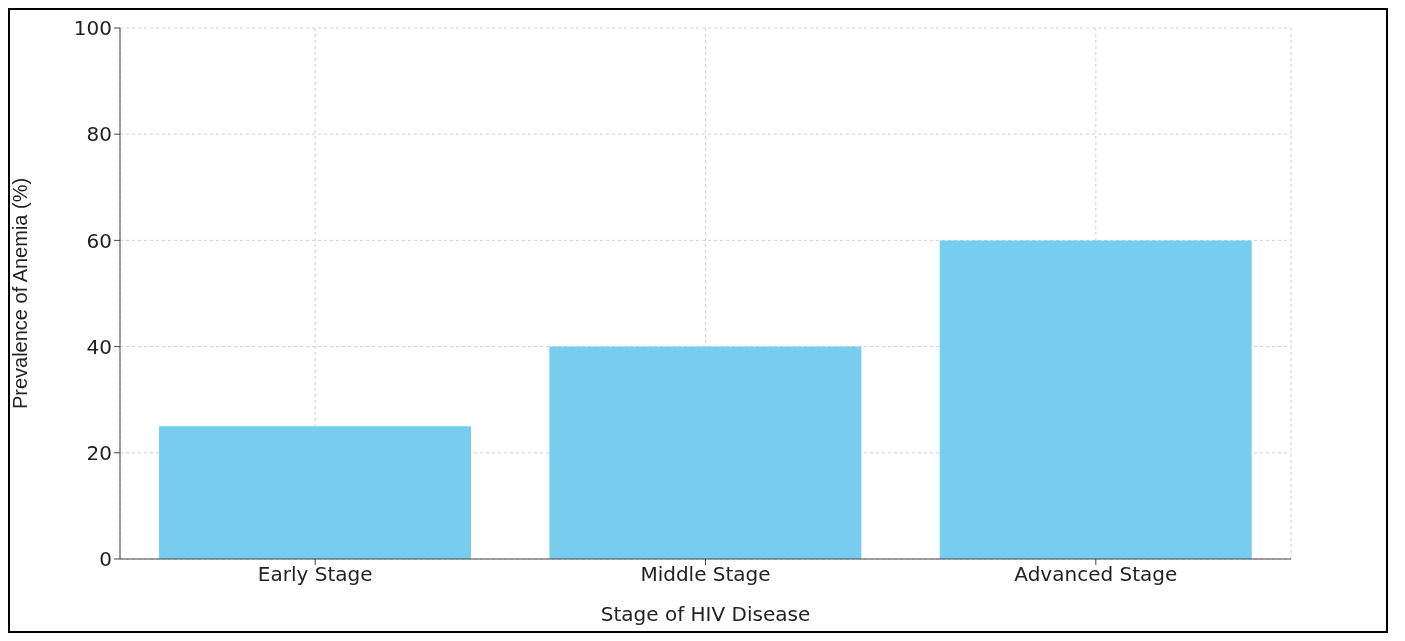 The height and width of the screenshot is (641, 1405). I want to click on x-tick-label: Early Stage, so click(315, 574).